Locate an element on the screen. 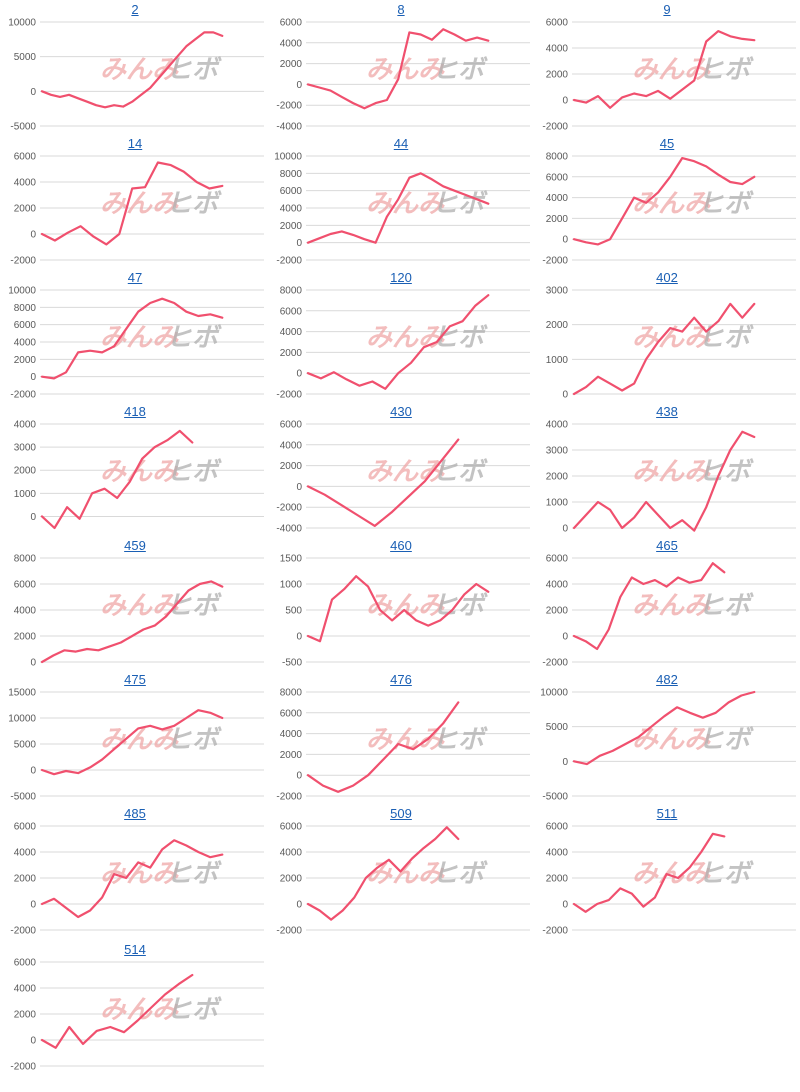 The image size is (800, 1092). y-tick-label: 1000 is located at coordinates (25, 494).